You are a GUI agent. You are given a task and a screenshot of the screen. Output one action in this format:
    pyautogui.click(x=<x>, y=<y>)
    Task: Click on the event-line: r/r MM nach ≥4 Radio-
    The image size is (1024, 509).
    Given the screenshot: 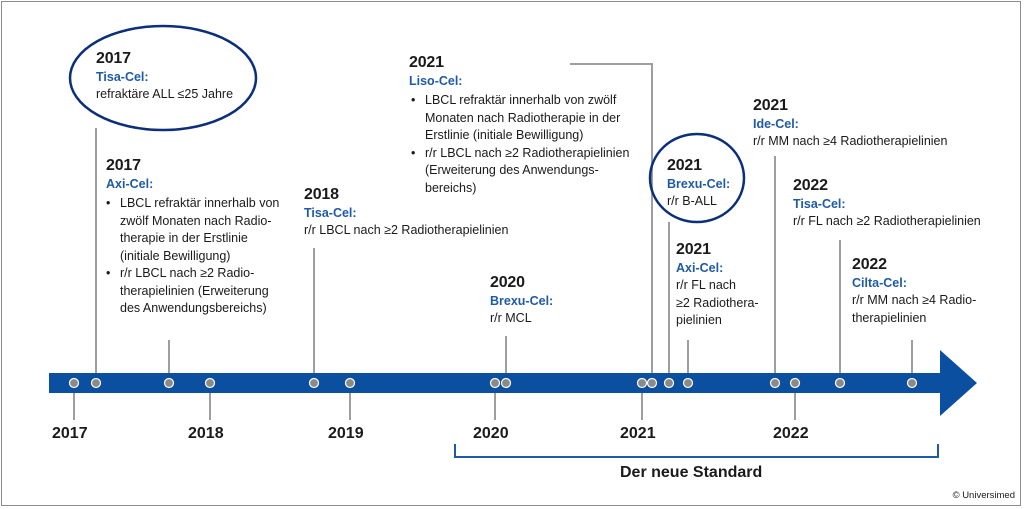 What is the action you would take?
    pyautogui.click(x=914, y=300)
    